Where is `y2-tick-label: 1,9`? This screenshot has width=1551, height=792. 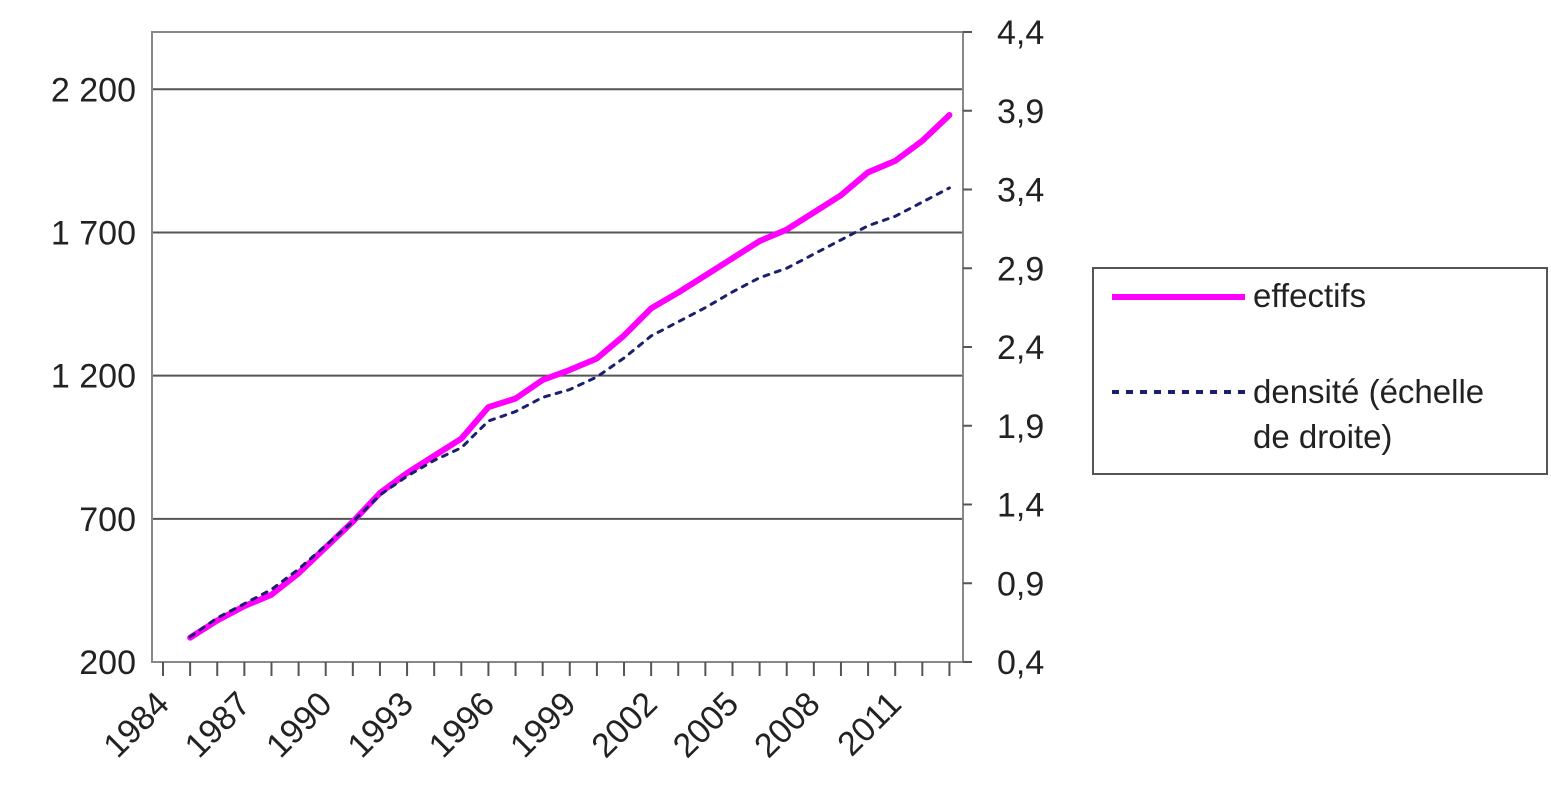
y2-tick-label: 1,9 is located at coordinates (1020, 427).